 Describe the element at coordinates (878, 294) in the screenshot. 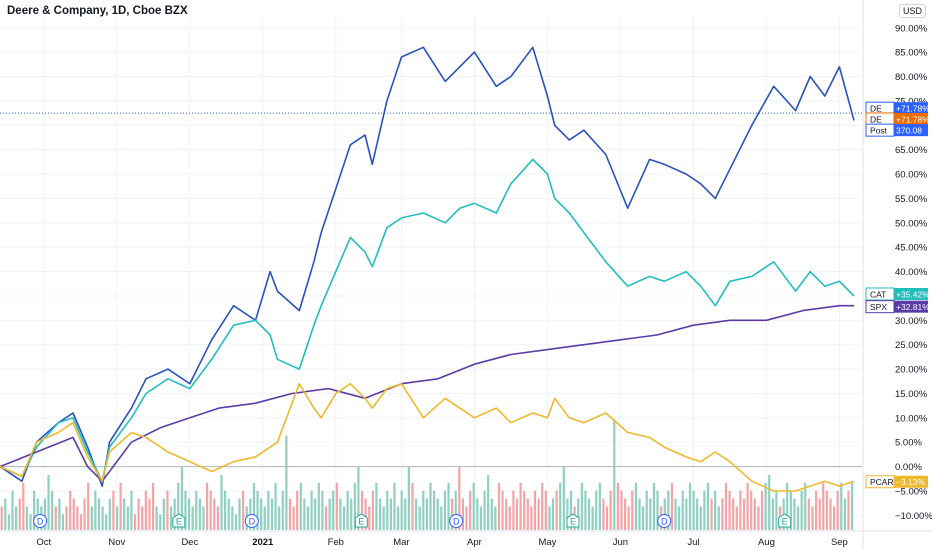

I see `scale-tag-name-3: CAT` at that location.